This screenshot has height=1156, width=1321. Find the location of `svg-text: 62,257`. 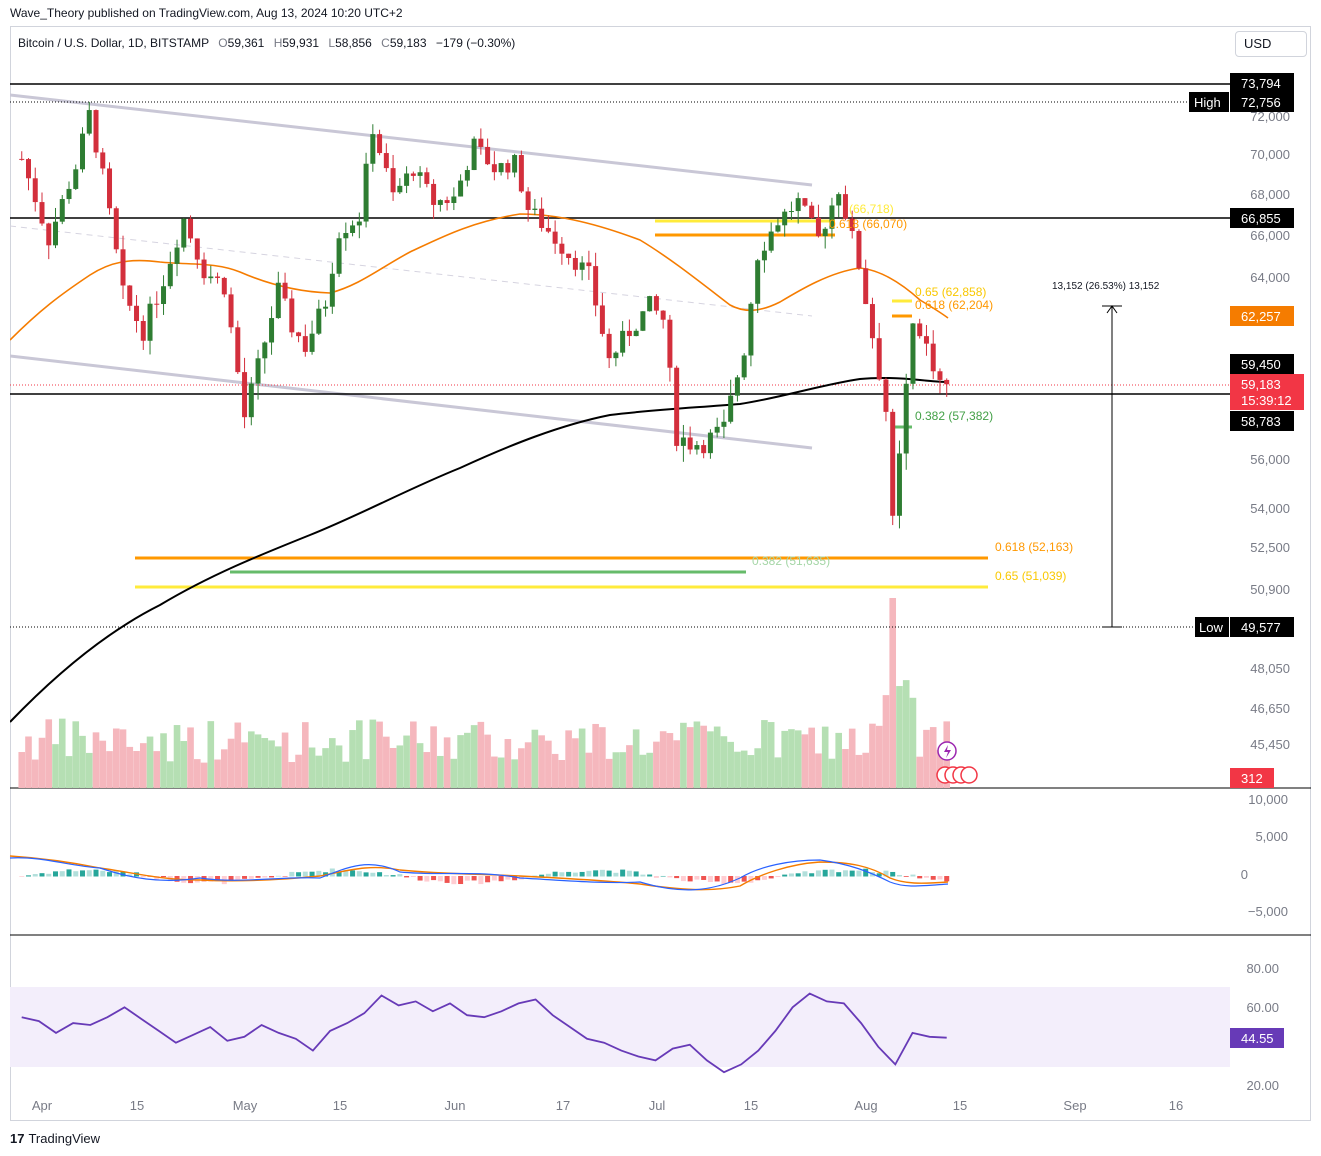

svg-text: 62,257 is located at coordinates (1261, 316).